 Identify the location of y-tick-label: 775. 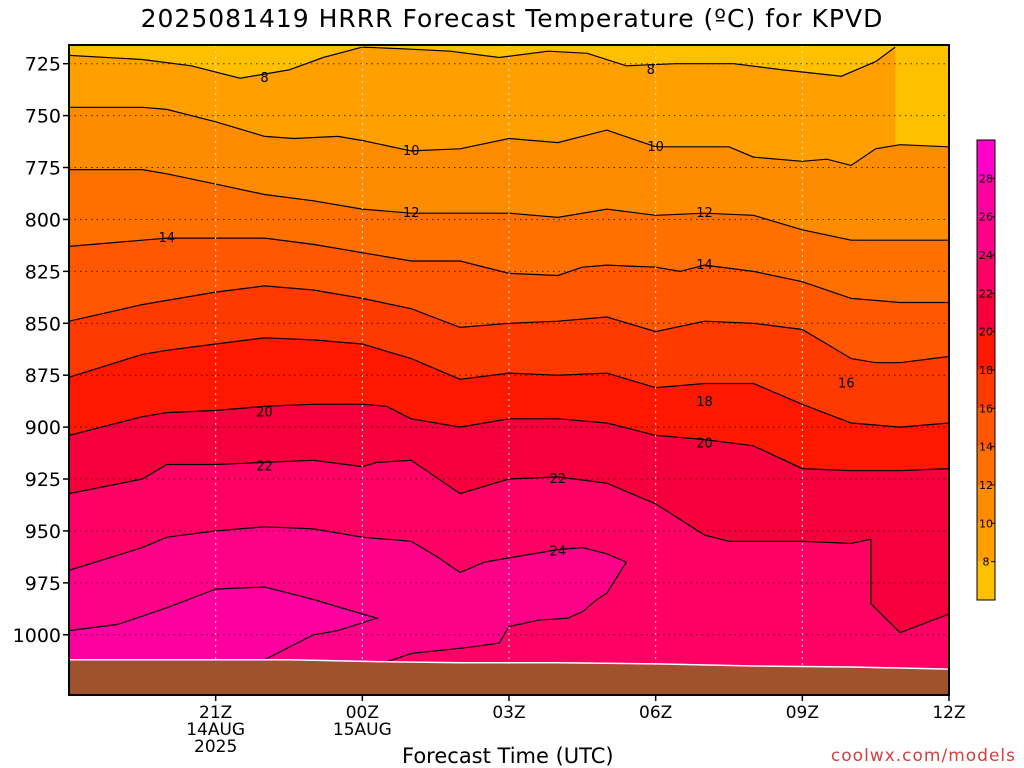
(43, 169).